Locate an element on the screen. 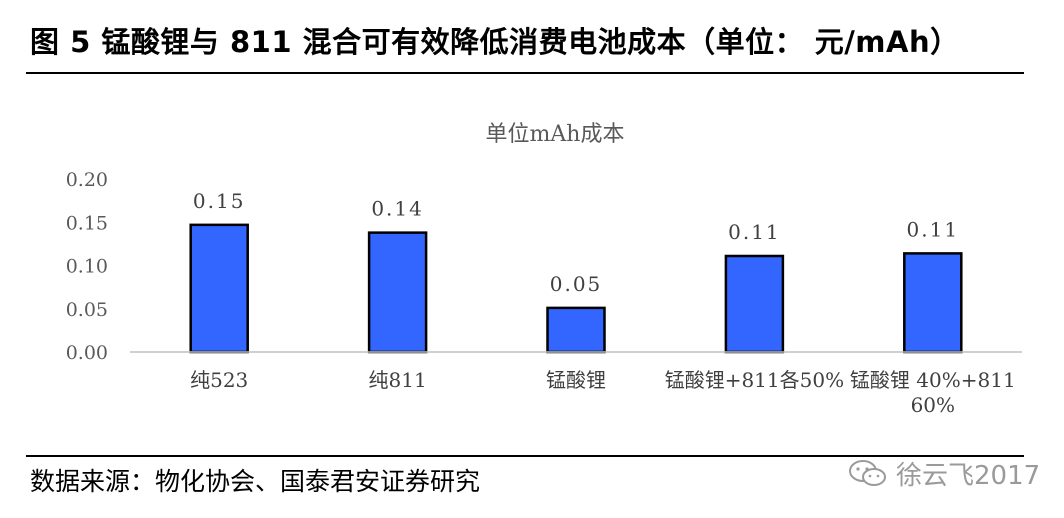  watermark: 徐云飞2017 is located at coordinates (944, 473).